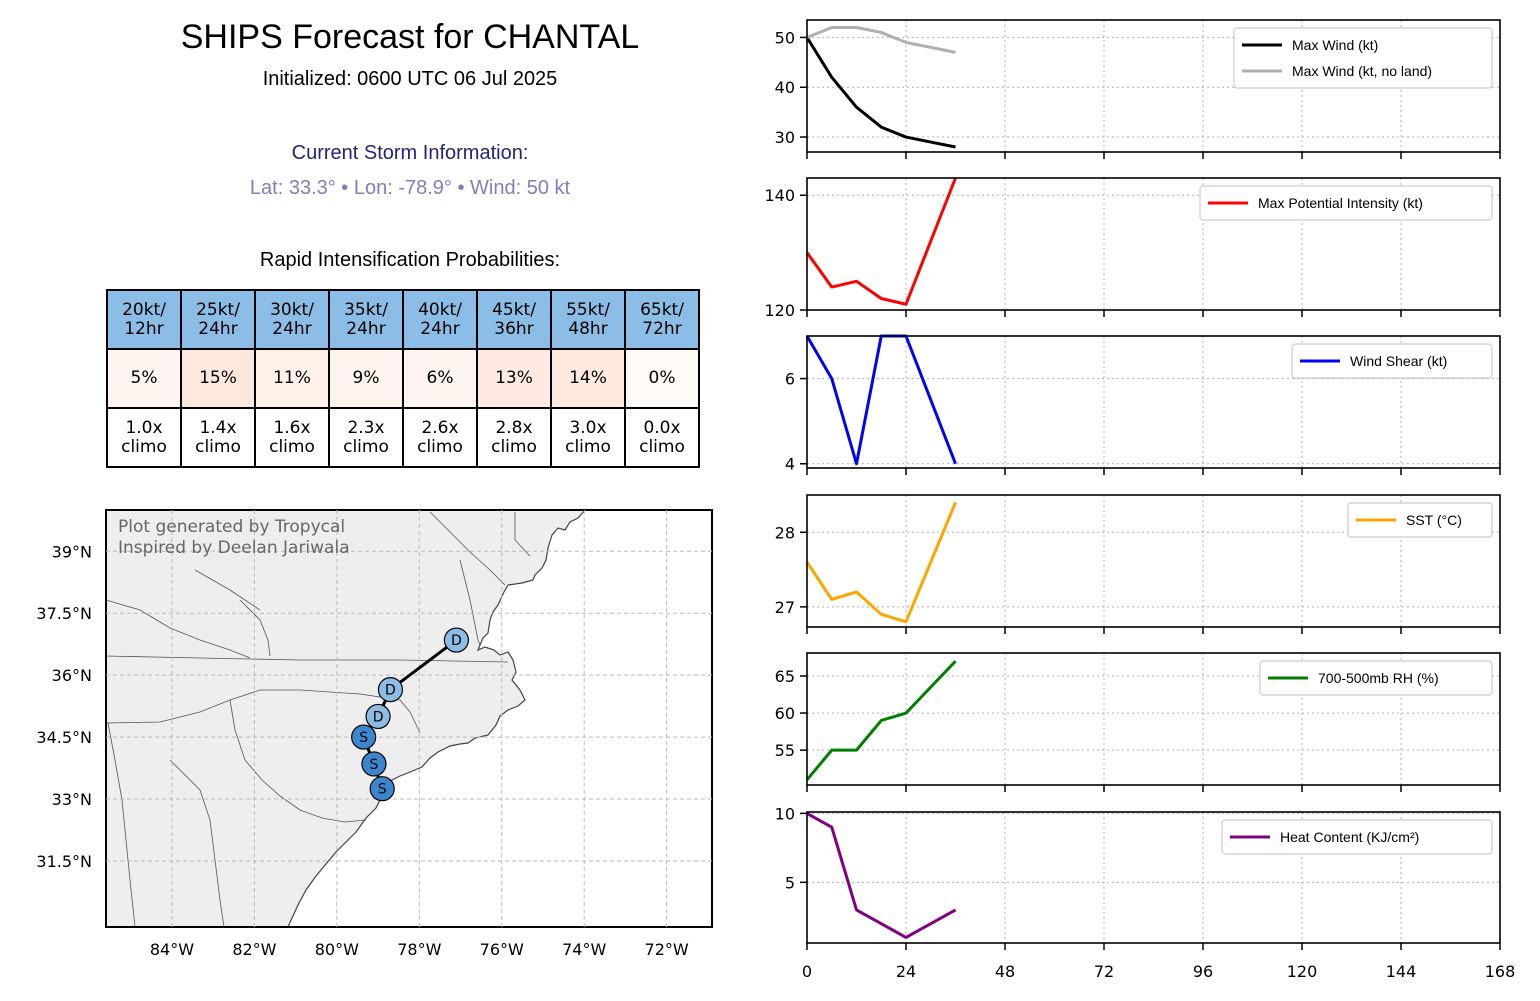  What do you see at coordinates (366, 437) in the screenshot?
I see `ri-climo-cell: 2.3x climo` at bounding box center [366, 437].